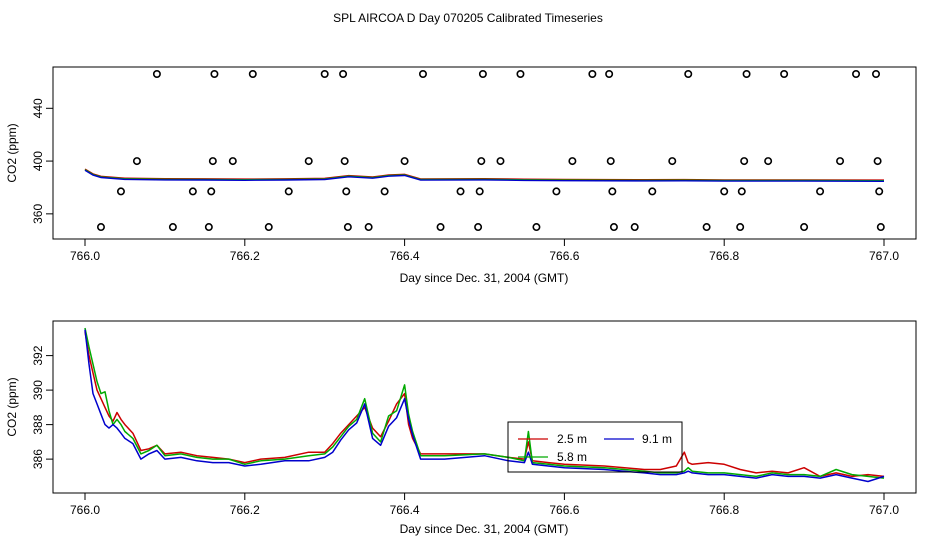  I want to click on x-tick-label: 766.6, so click(564, 256).